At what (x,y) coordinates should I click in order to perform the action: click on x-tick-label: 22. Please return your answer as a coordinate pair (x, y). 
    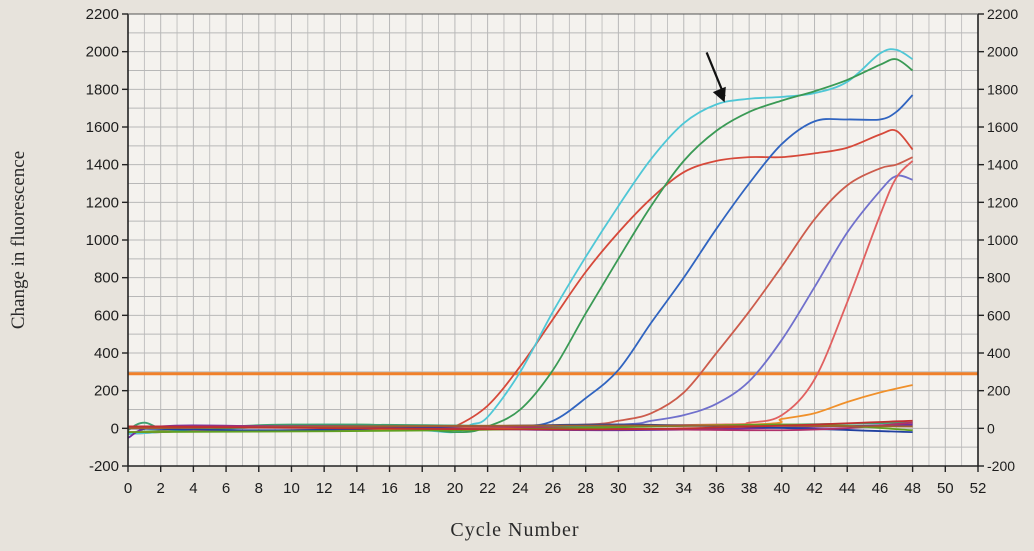
    Looking at the image, I should click on (487, 488).